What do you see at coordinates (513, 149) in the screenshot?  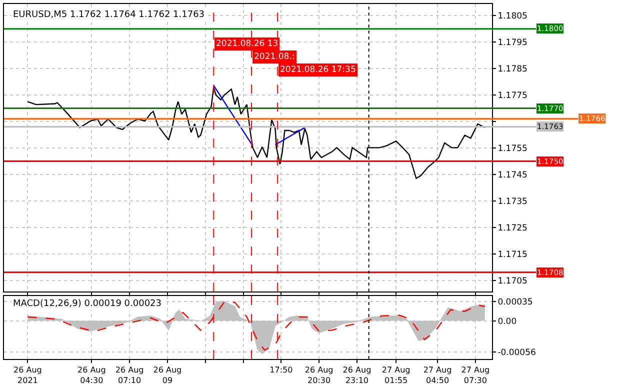 I see `y-tick-label: 1.1755` at bounding box center [513, 149].